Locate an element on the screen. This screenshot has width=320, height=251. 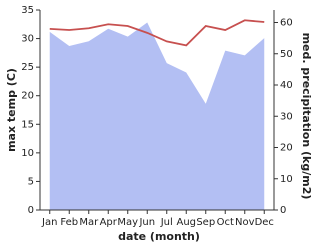
y2-tick-label: 20 is located at coordinates (286, 148).